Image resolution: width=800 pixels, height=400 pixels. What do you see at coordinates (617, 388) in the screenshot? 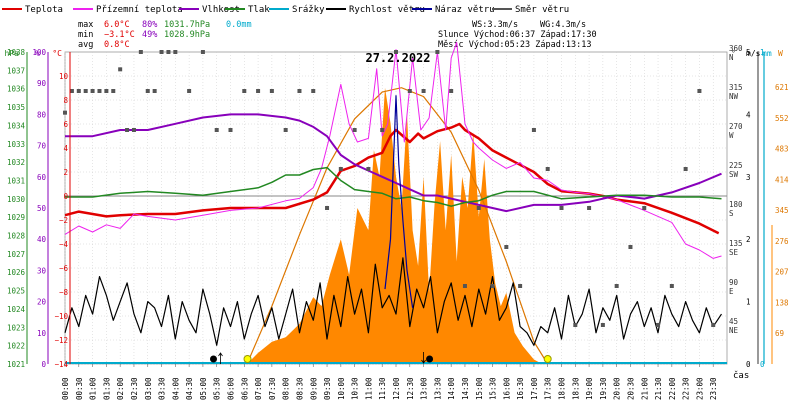
I see `x-tick-label: 20:00` at bounding box center [617, 388].